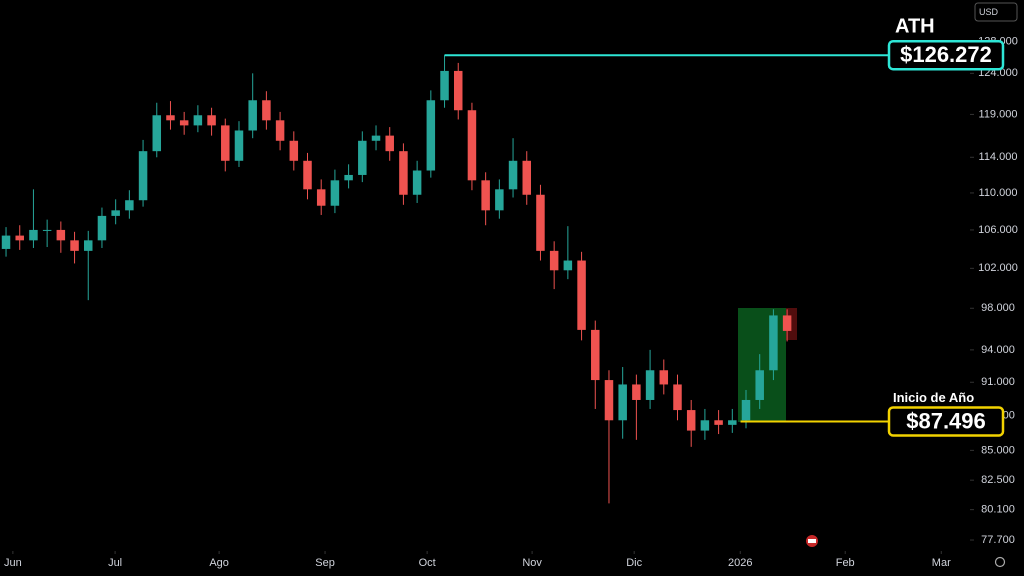 The image size is (1024, 576). What do you see at coordinates (998, 193) in the screenshot?
I see `y-tick-label: 110.000` at bounding box center [998, 193].